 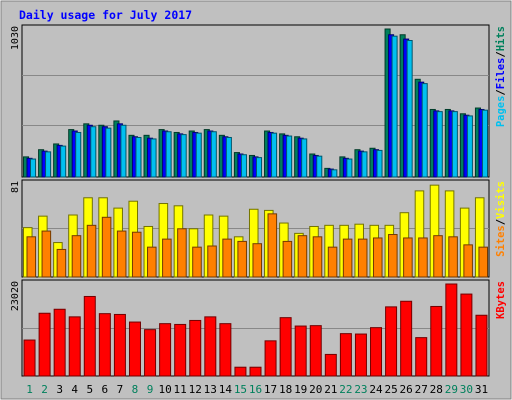 I want to click on x-tick-label: 23, so click(x=360, y=389).